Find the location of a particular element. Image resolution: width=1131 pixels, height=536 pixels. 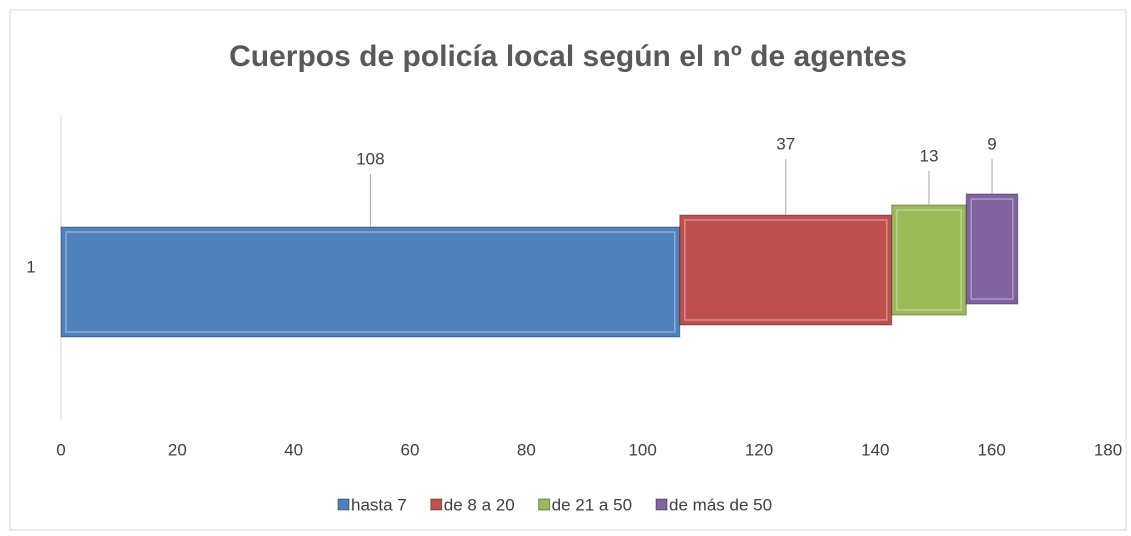

x-tick-label: 80 is located at coordinates (526, 449).